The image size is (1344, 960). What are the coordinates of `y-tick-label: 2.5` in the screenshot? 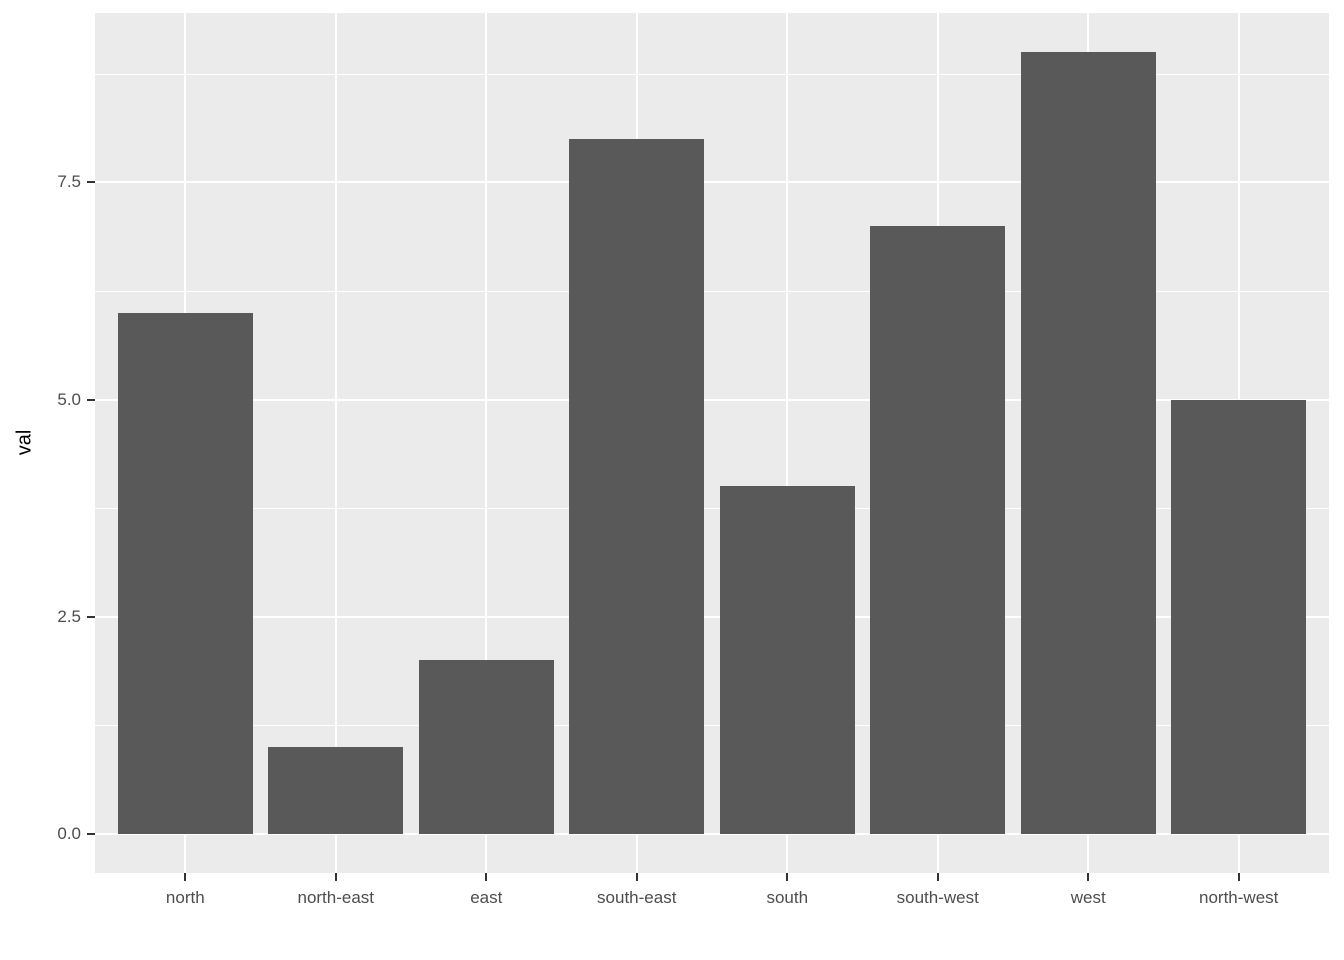 It's located at (69, 616).